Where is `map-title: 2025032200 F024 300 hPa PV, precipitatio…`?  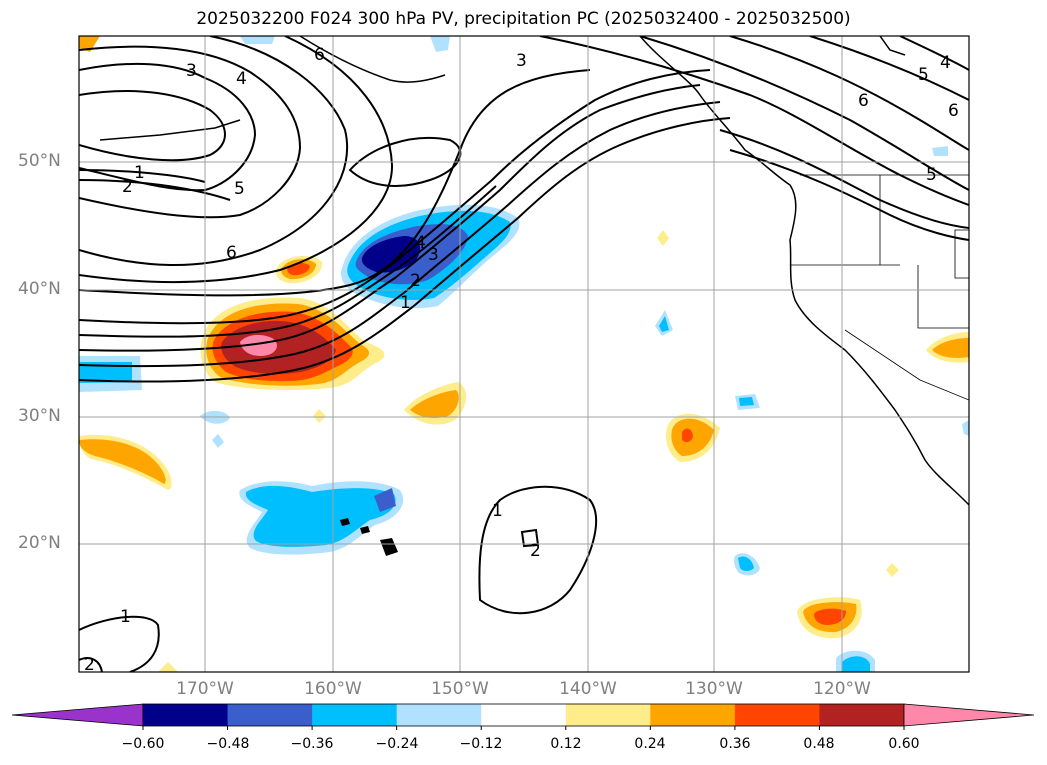
map-title: 2025032200 F024 300 hPa PV, precipitatio… is located at coordinates (523, 19).